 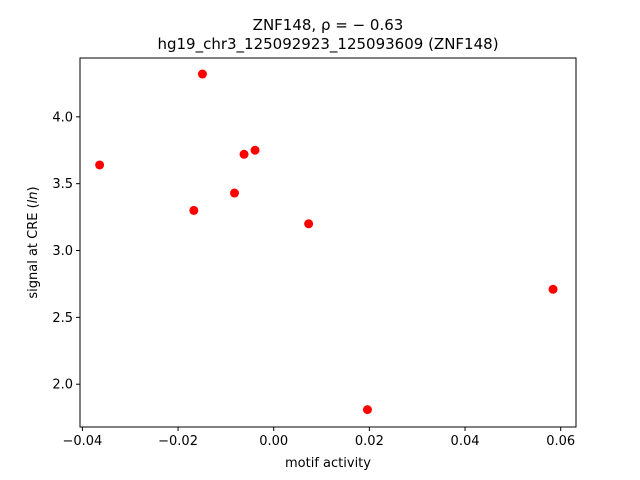 I want to click on y-tick-label: 2.0, so click(x=62, y=385).